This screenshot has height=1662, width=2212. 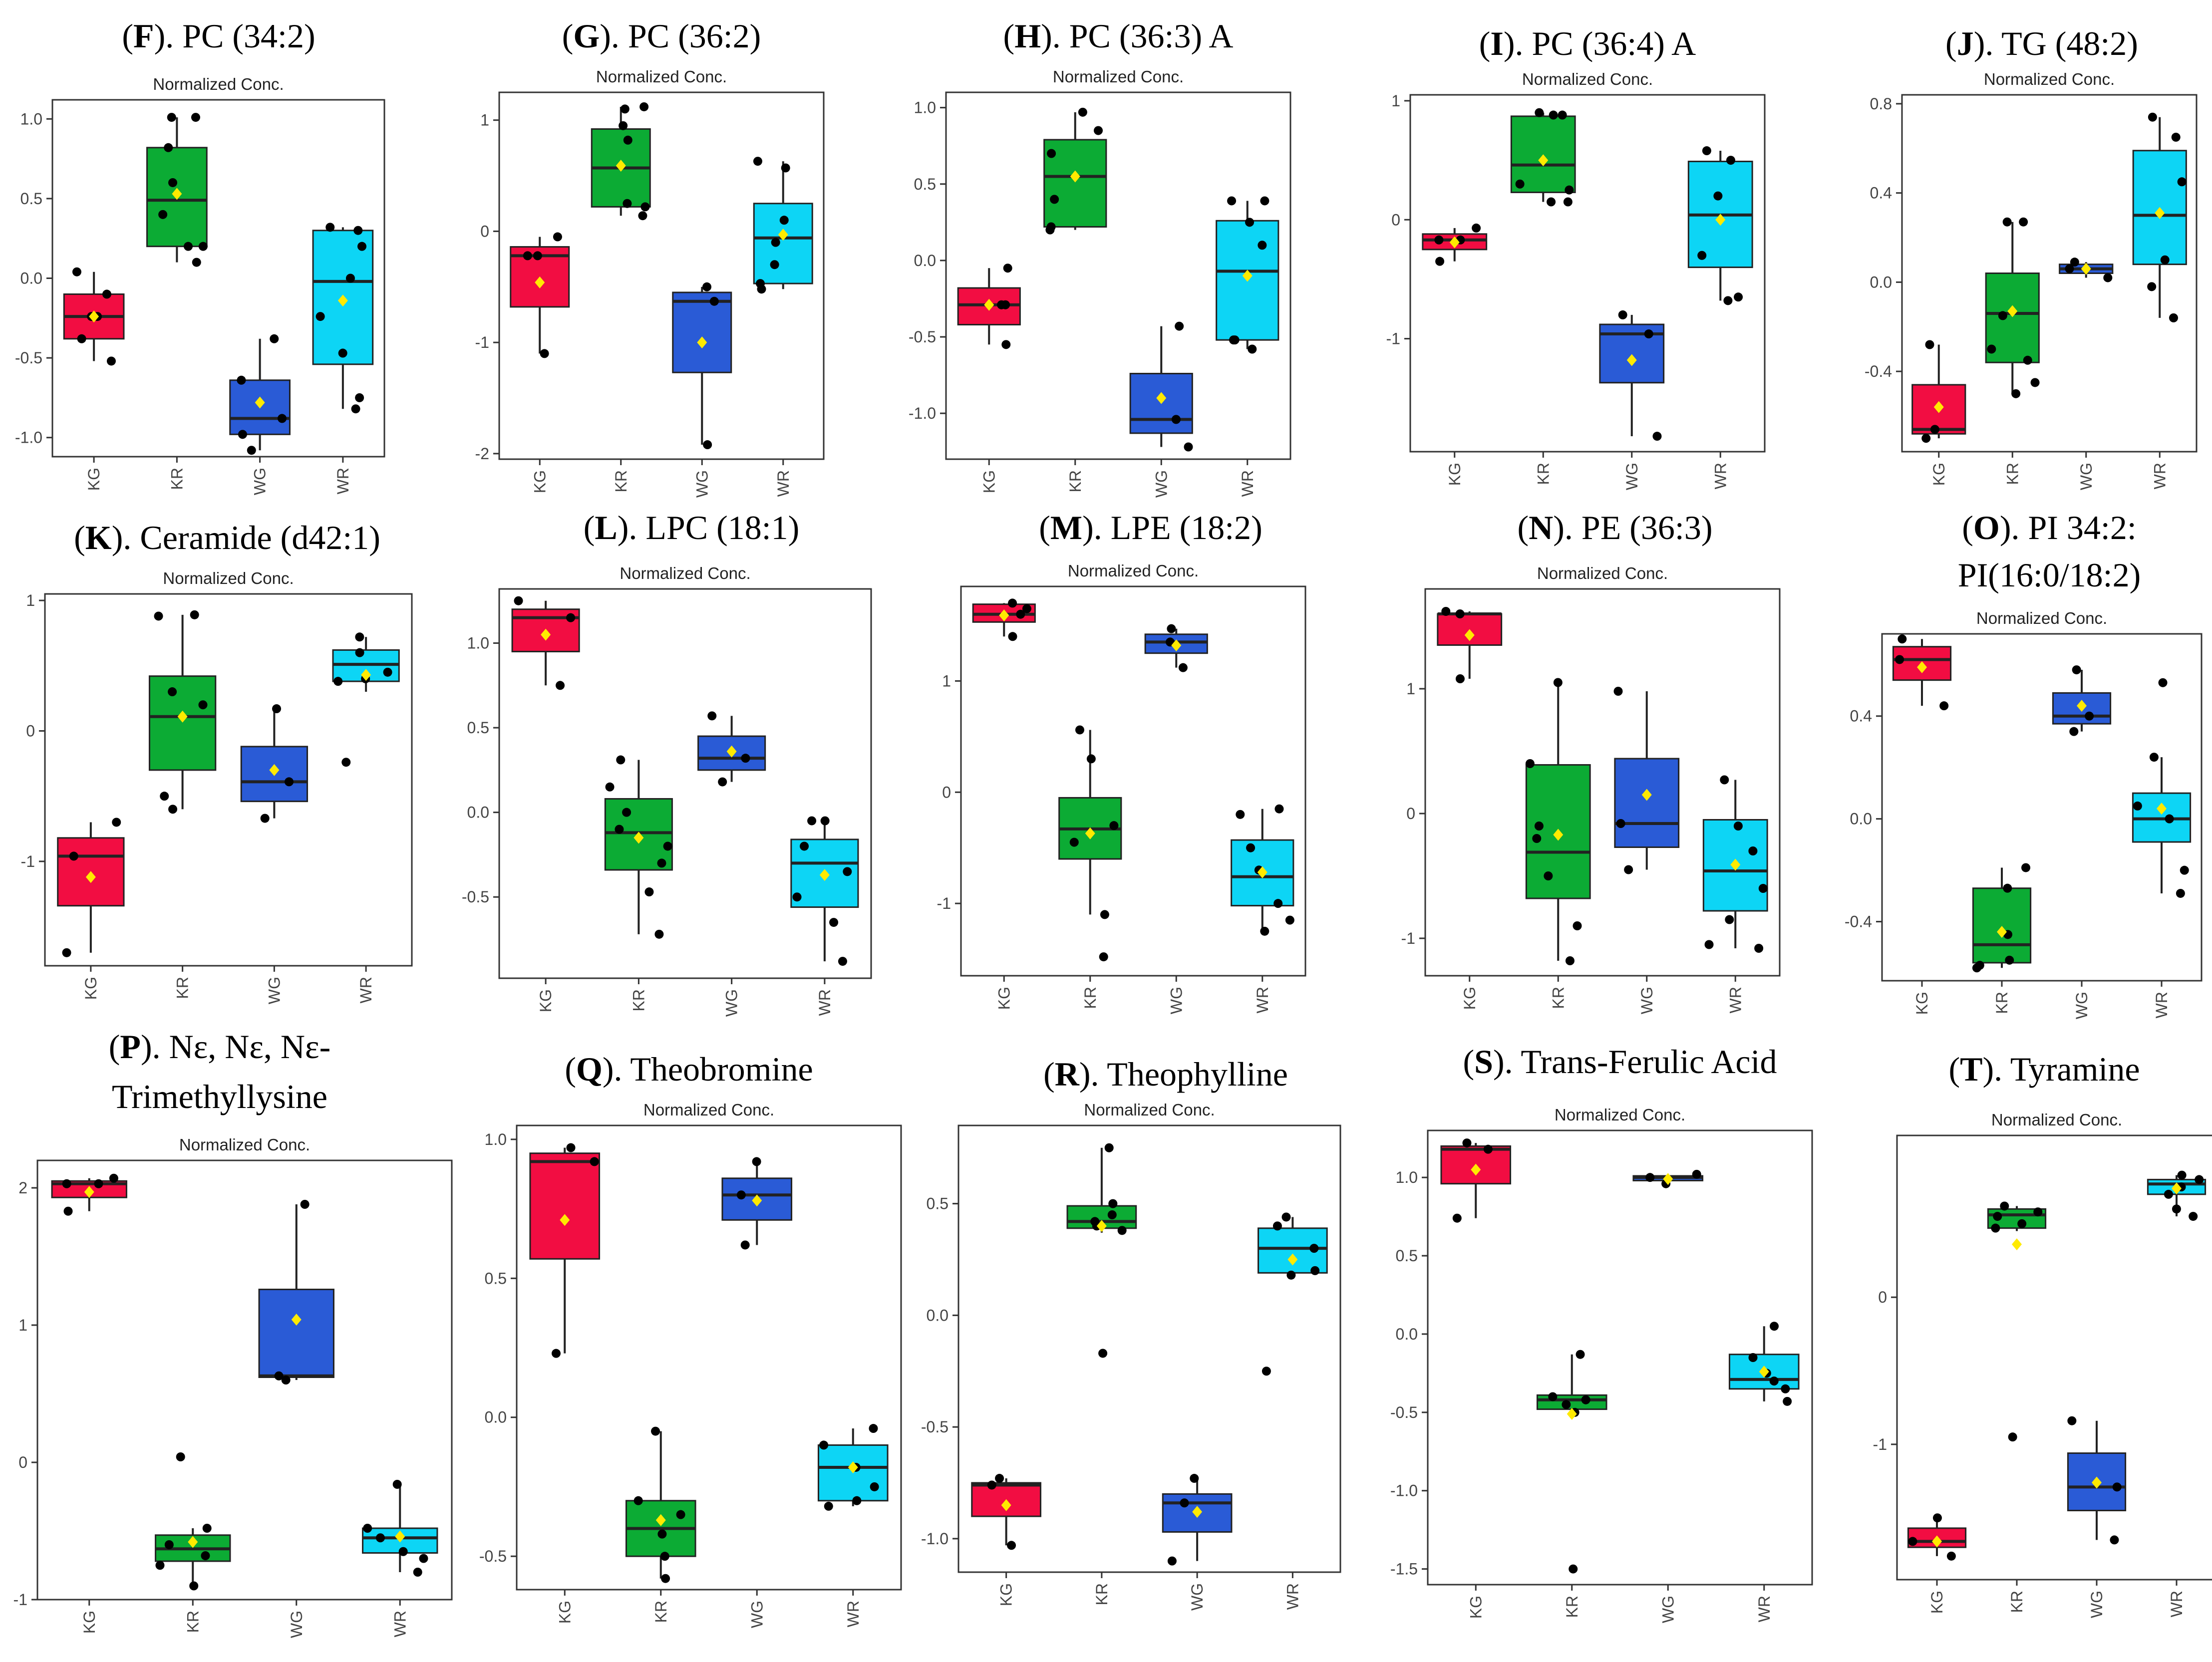 What do you see at coordinates (1967, 528) in the screenshot?
I see `panel-title-open: (` at bounding box center [1967, 528].